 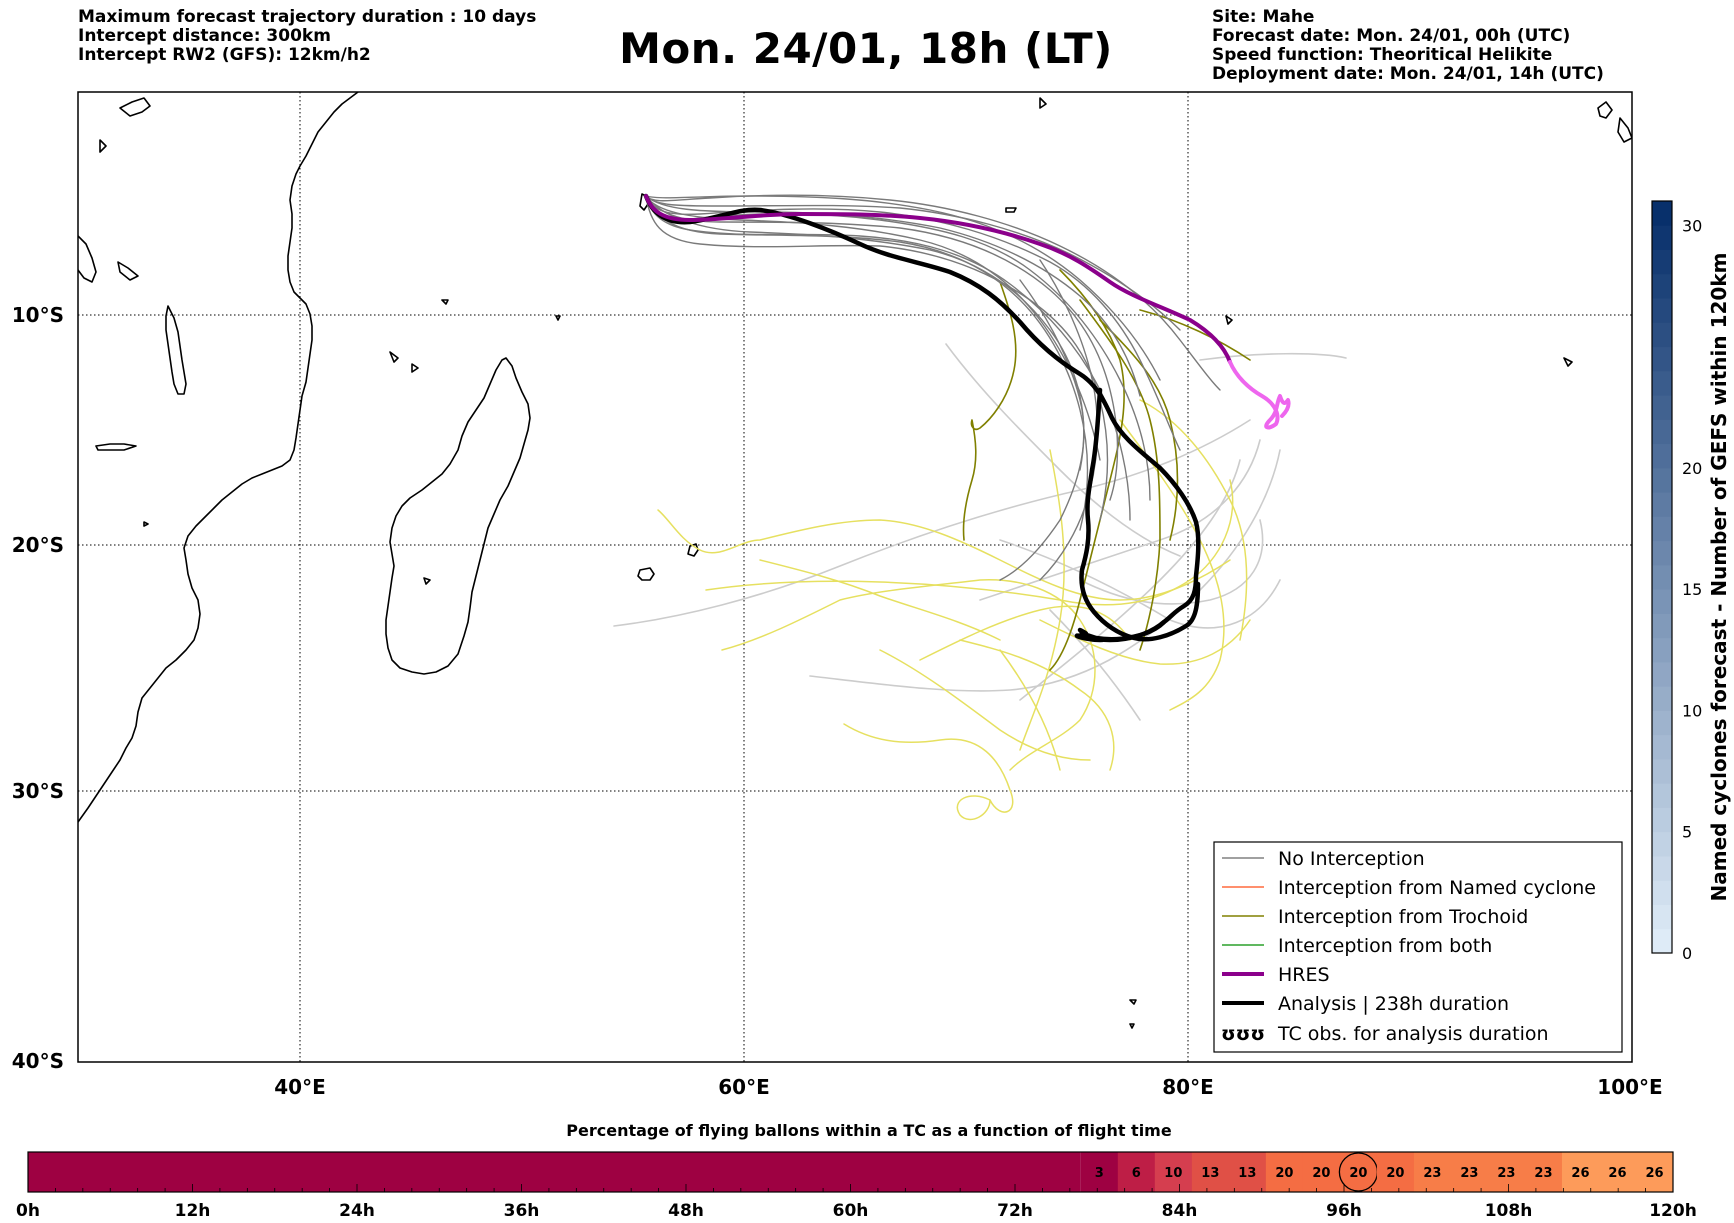 What do you see at coordinates (204, 36) in the screenshot?
I see `intercept-distance-text: Intercept distance: 300km` at bounding box center [204, 36].